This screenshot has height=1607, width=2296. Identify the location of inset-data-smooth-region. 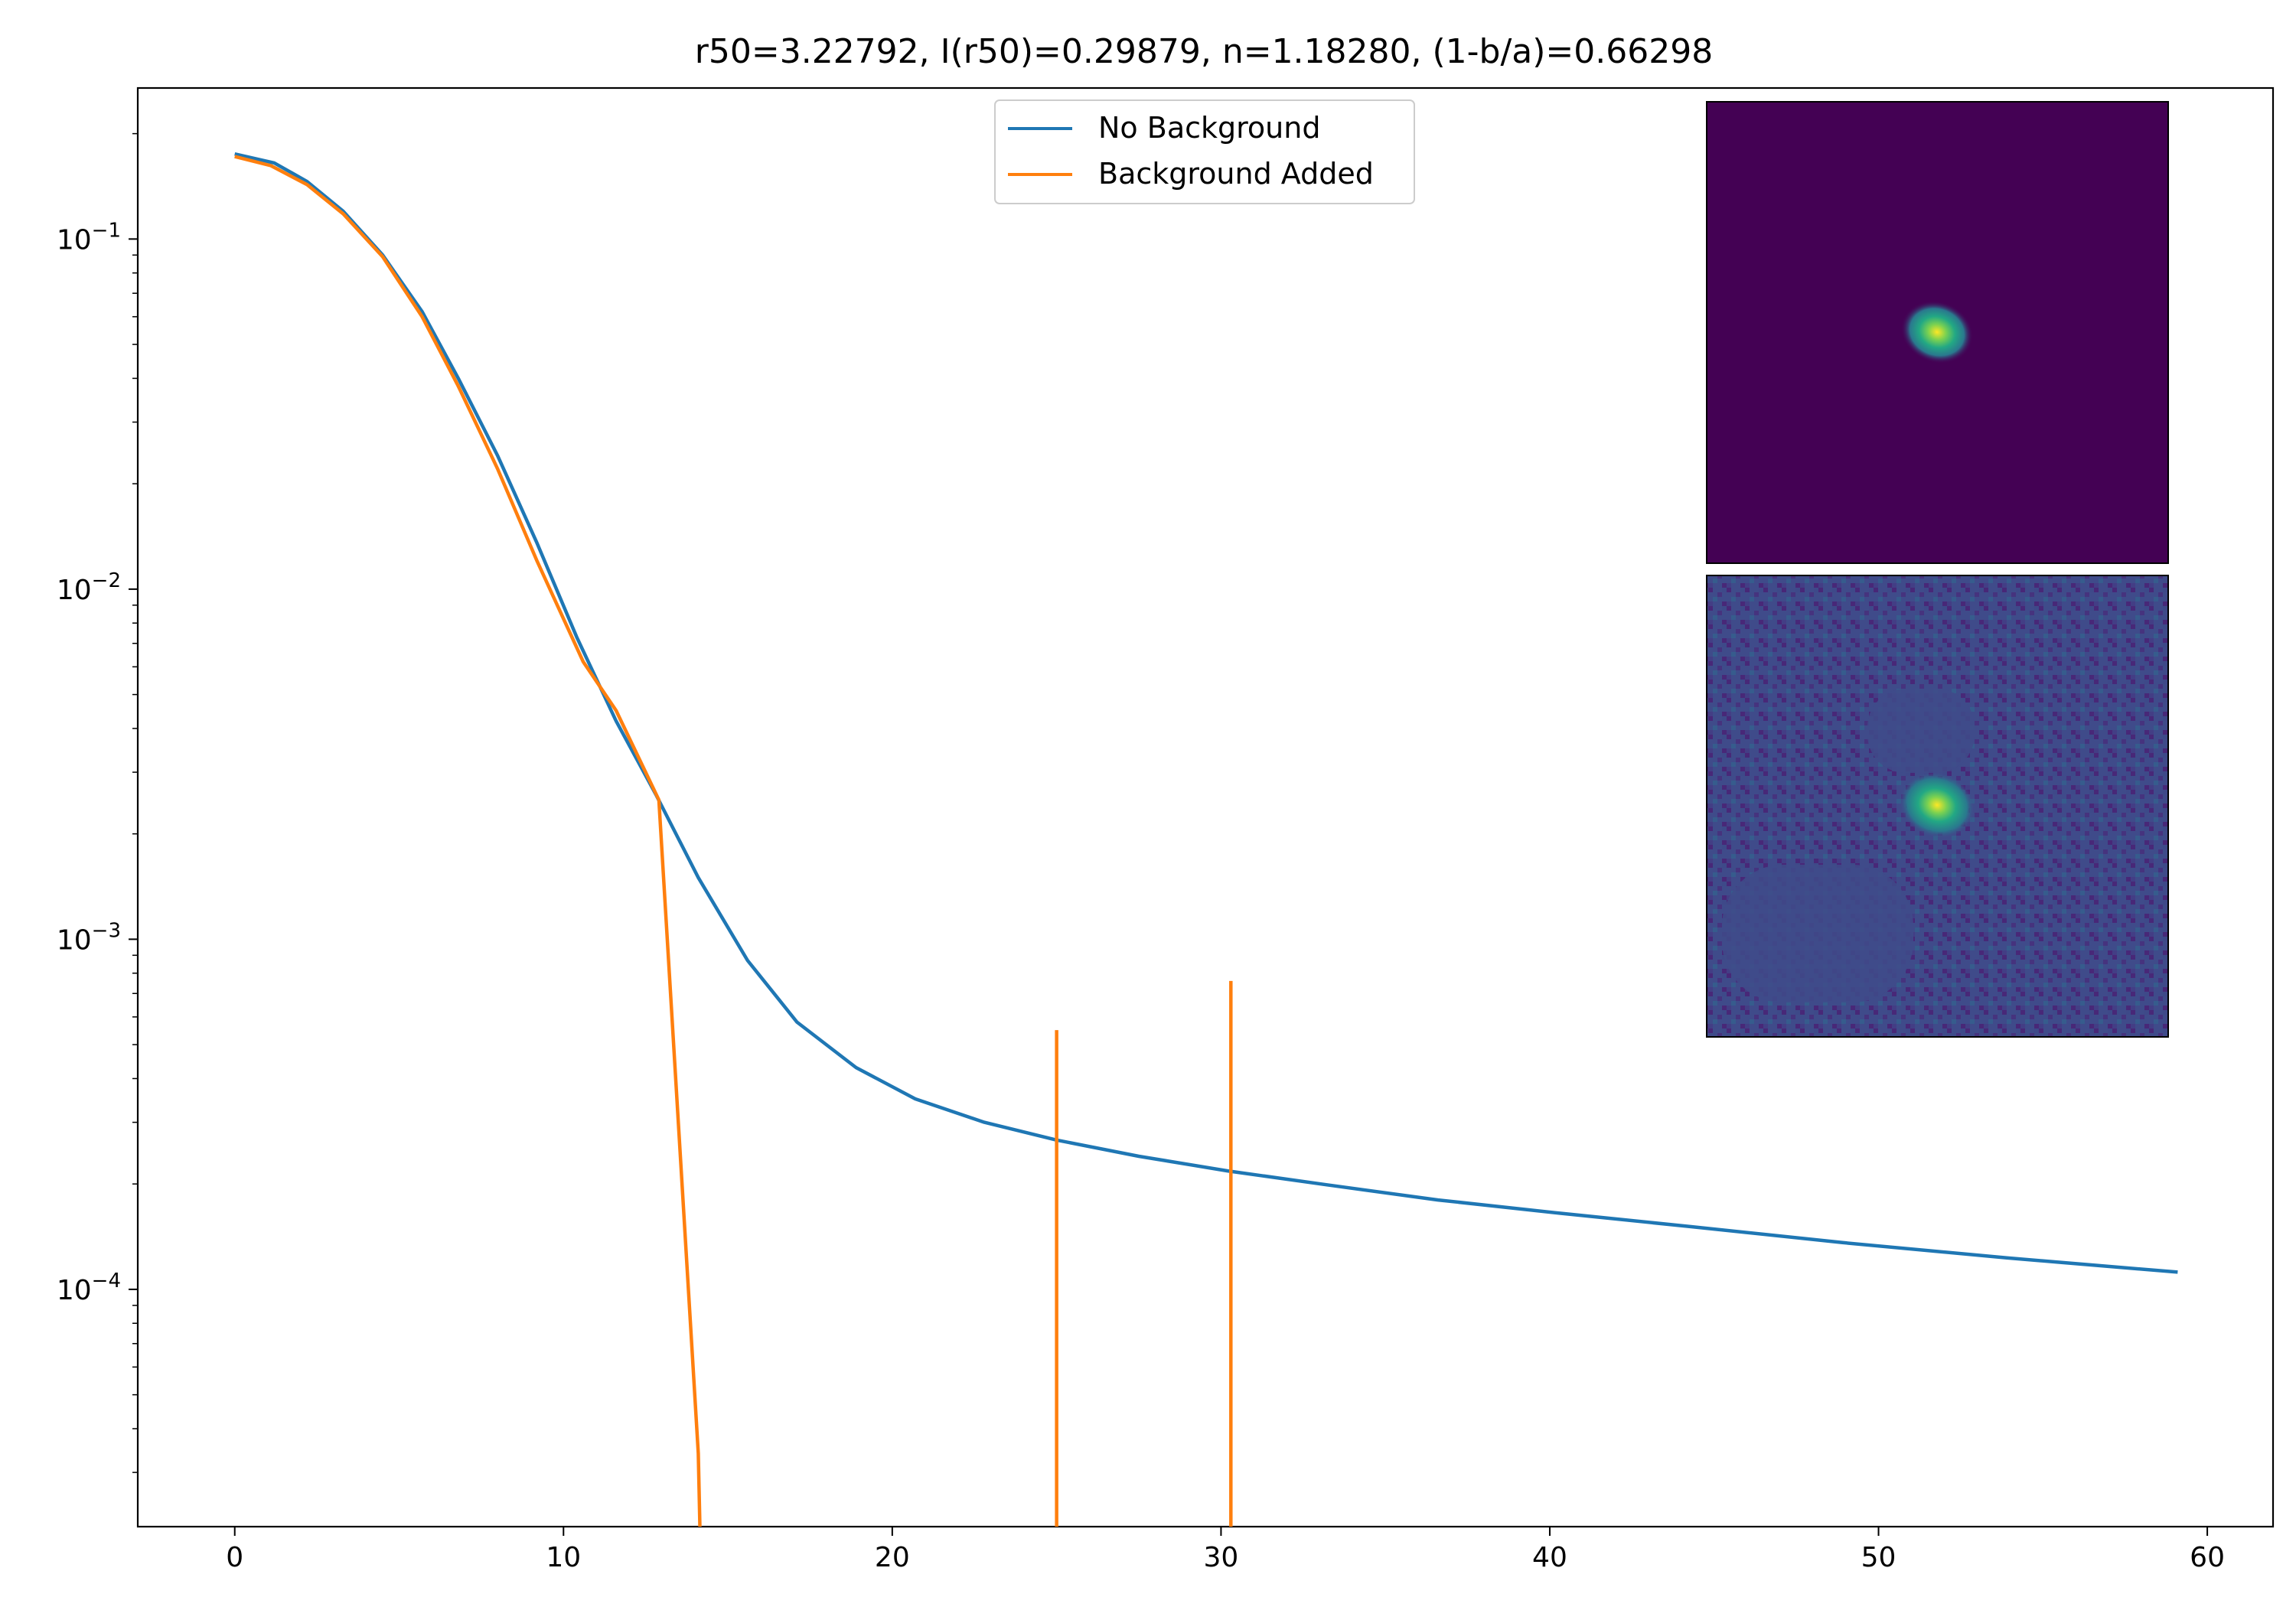
(1817, 934).